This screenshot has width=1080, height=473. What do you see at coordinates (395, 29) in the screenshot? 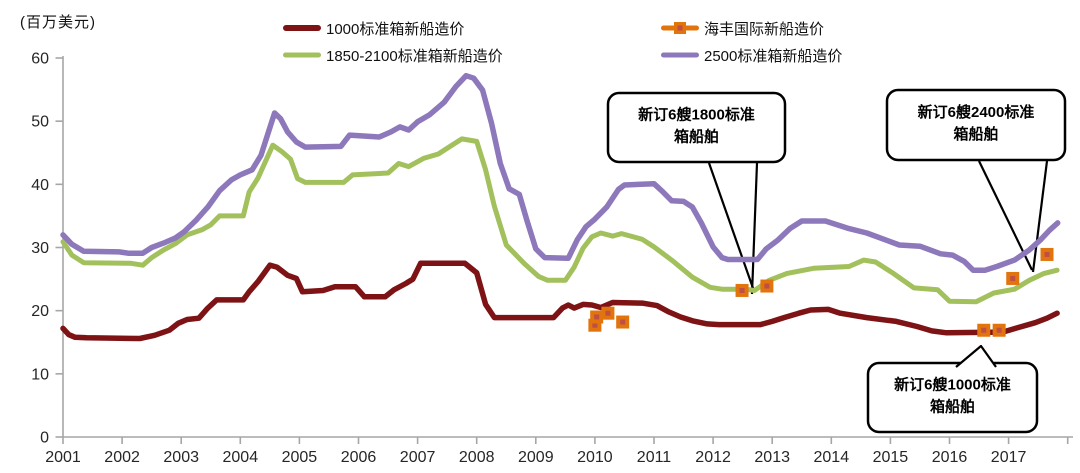
I see `legend-label-1000teu: 1000标准箱新船造价` at bounding box center [395, 29].